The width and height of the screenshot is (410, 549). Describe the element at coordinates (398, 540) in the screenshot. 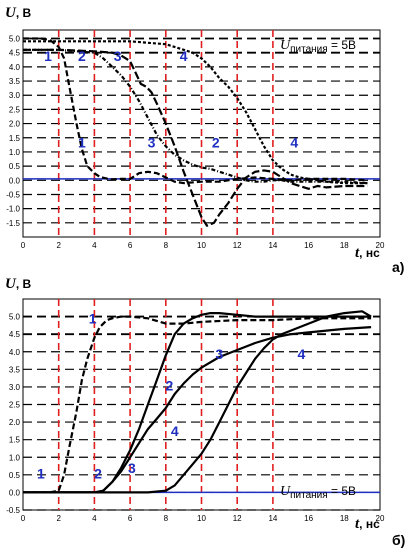

I see `panel-label: б)` at that location.